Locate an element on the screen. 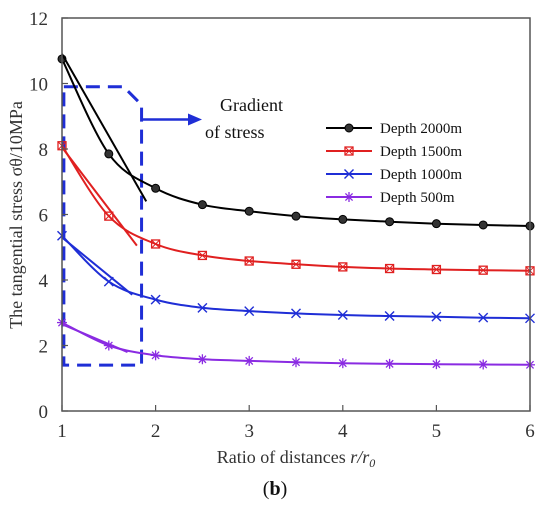 The image size is (550, 514). series-line is located at coordinates (296, 277).